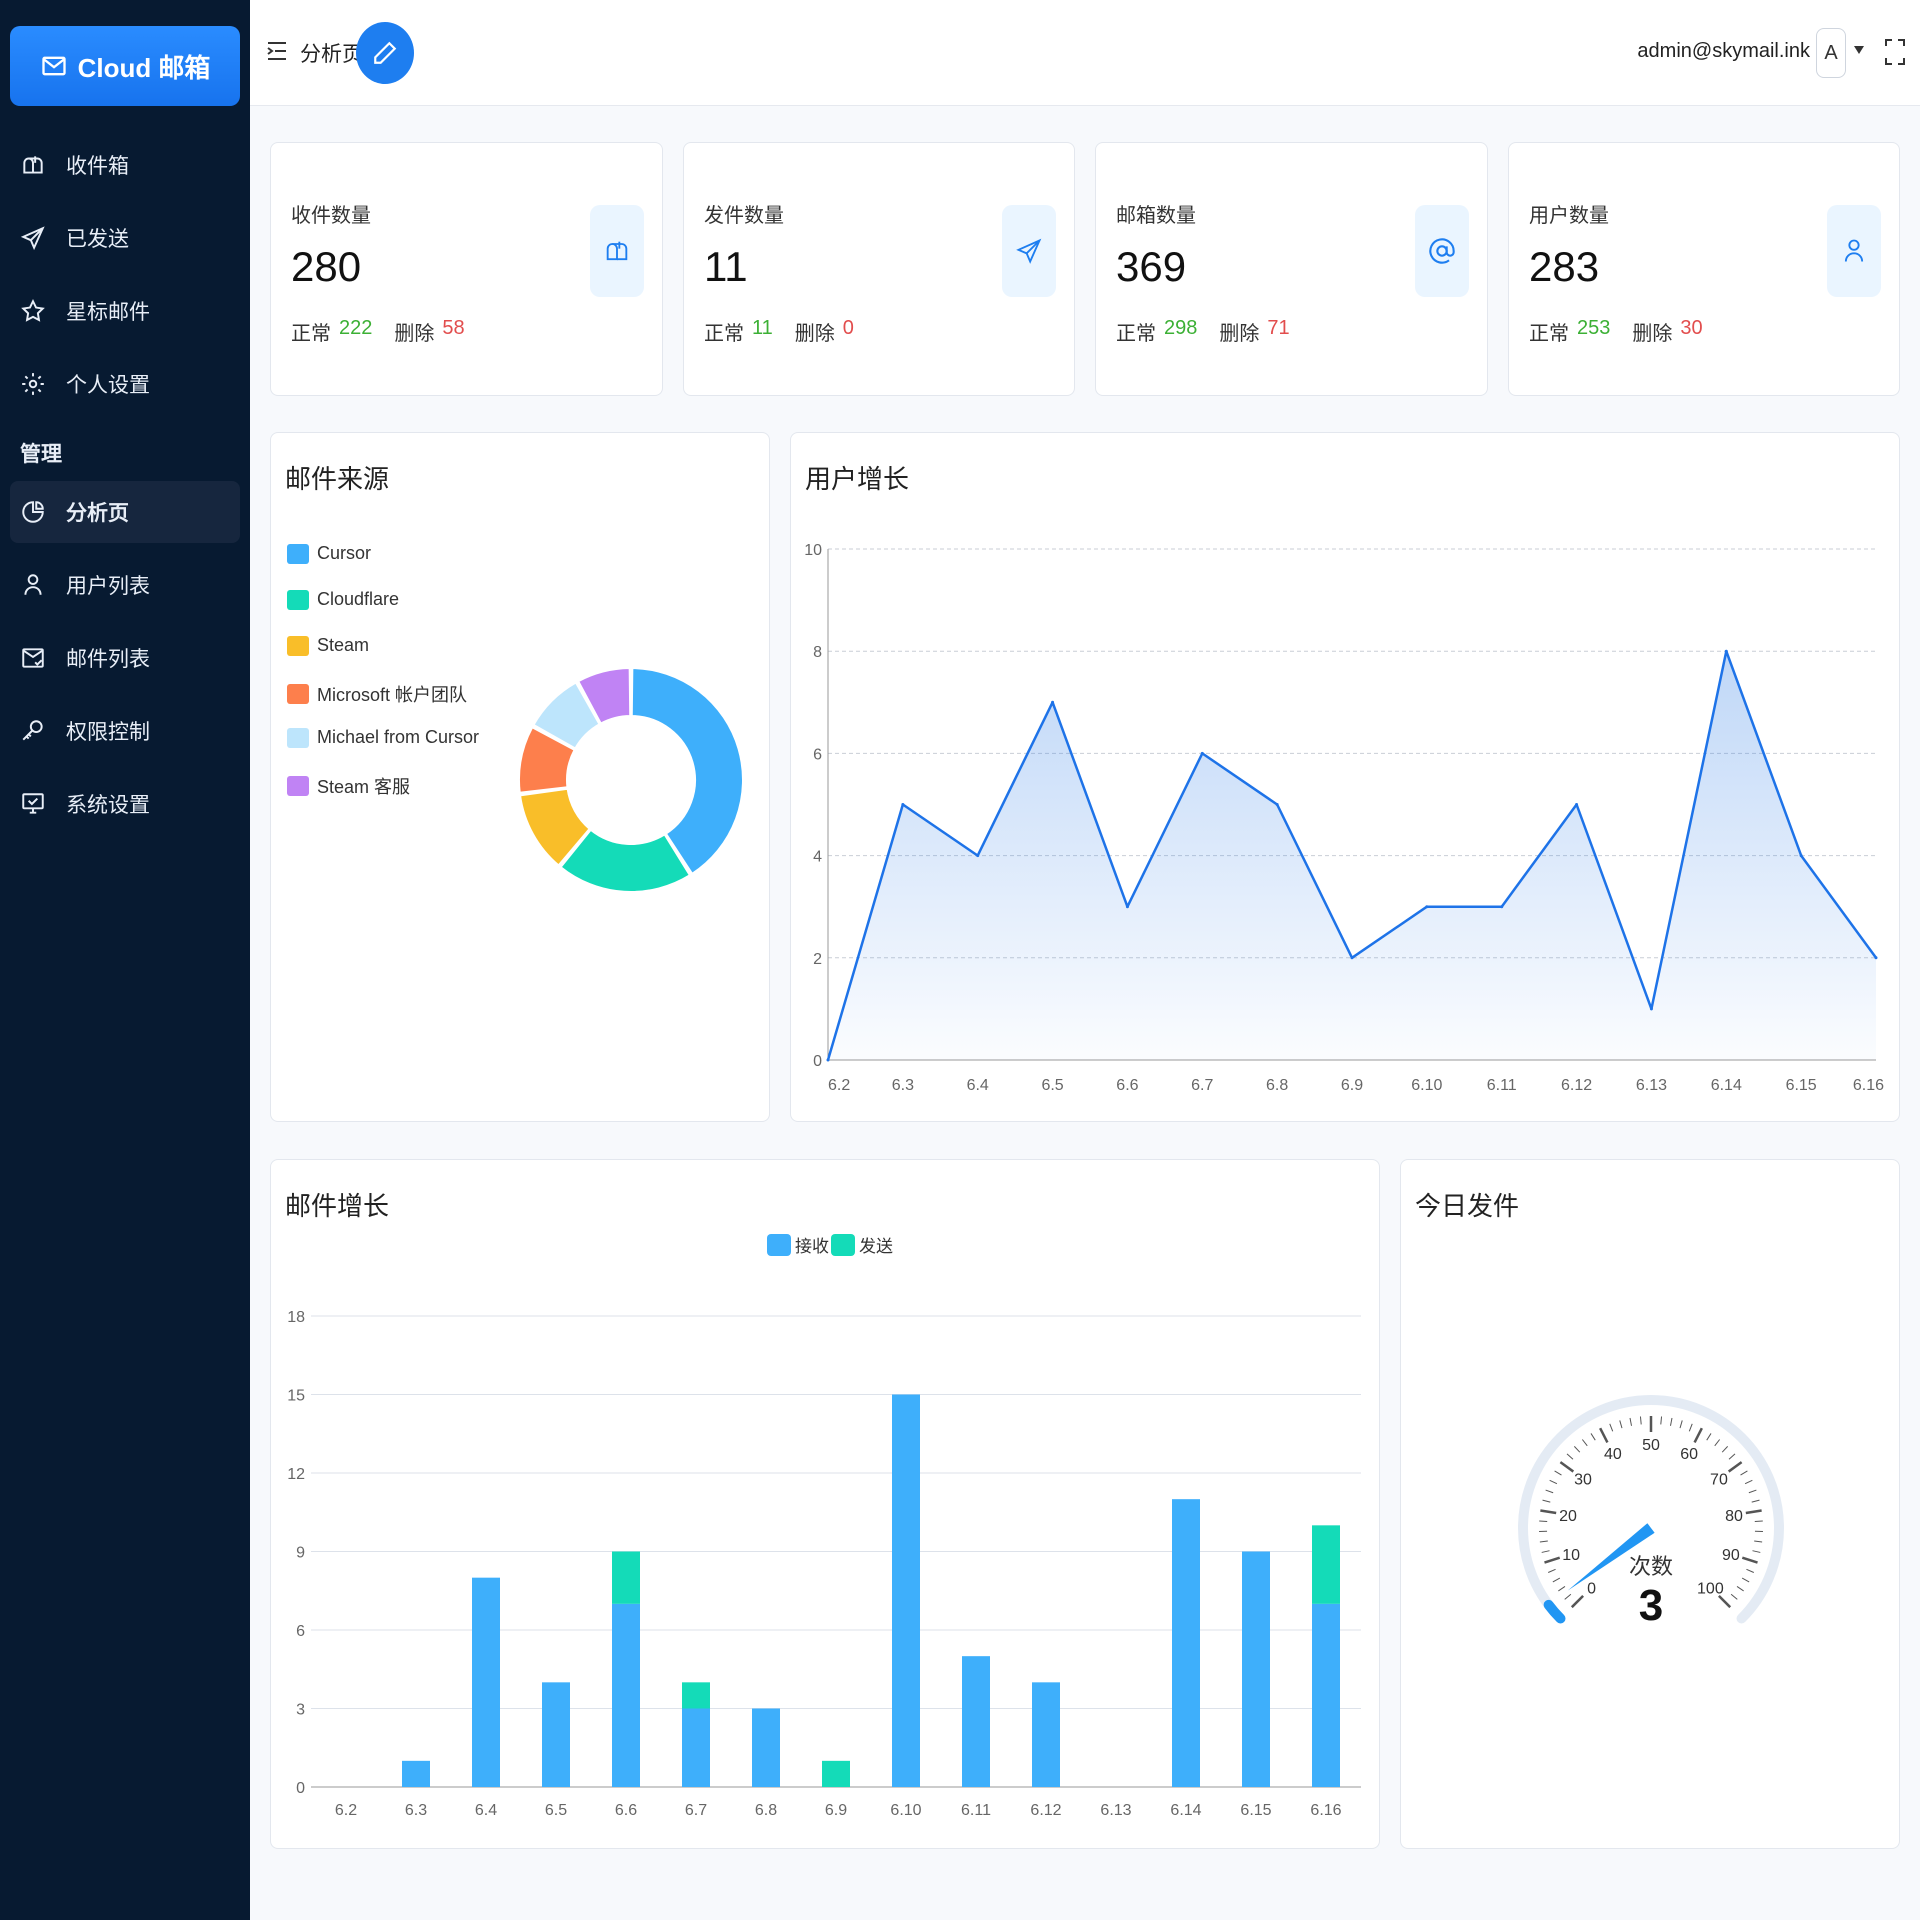  Describe the element at coordinates (125, 165) in the screenshot. I see `sidebar-item-inbox: 收件箱` at that location.